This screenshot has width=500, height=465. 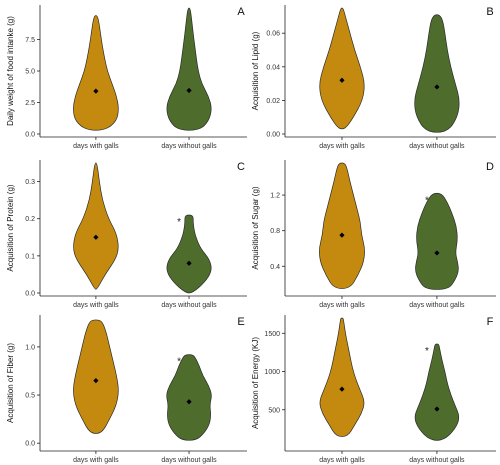 What do you see at coordinates (490, 167) in the screenshot?
I see `panel-letter: D` at bounding box center [490, 167].